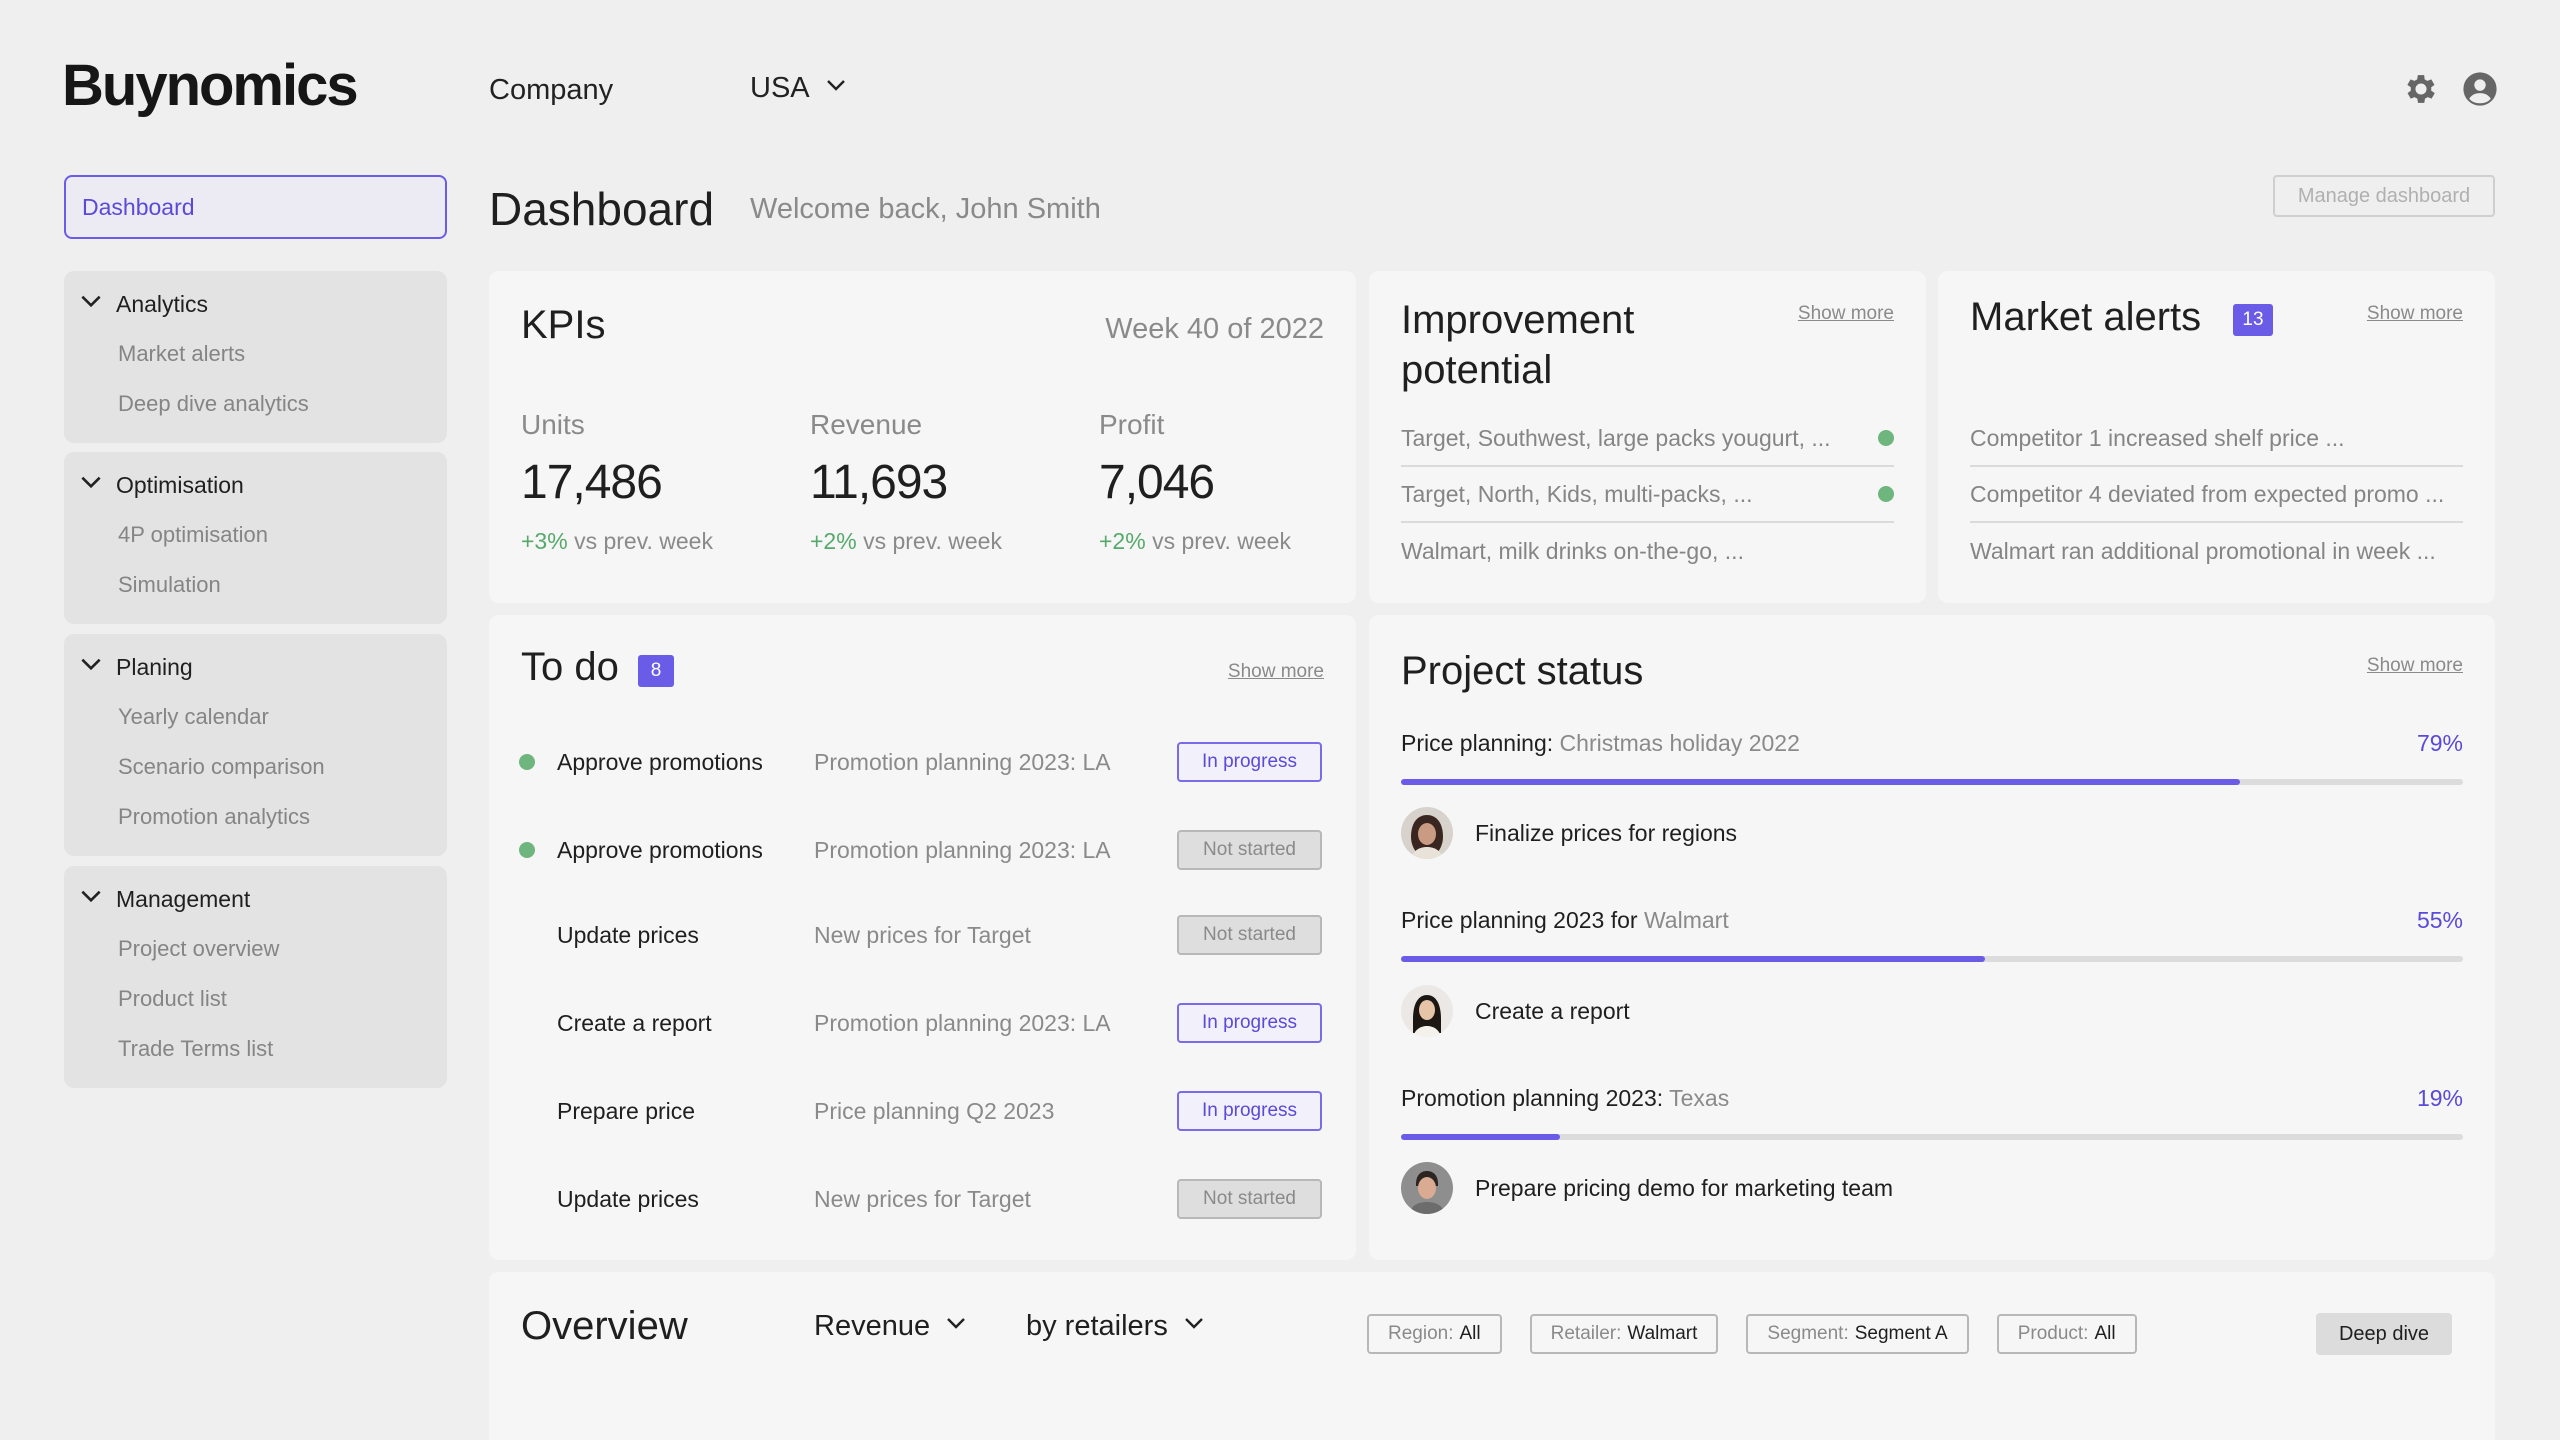 The image size is (2560, 1440). What do you see at coordinates (193, 716) in the screenshot?
I see `sidebar-item-yearly-calendar: Yearly calendar` at bounding box center [193, 716].